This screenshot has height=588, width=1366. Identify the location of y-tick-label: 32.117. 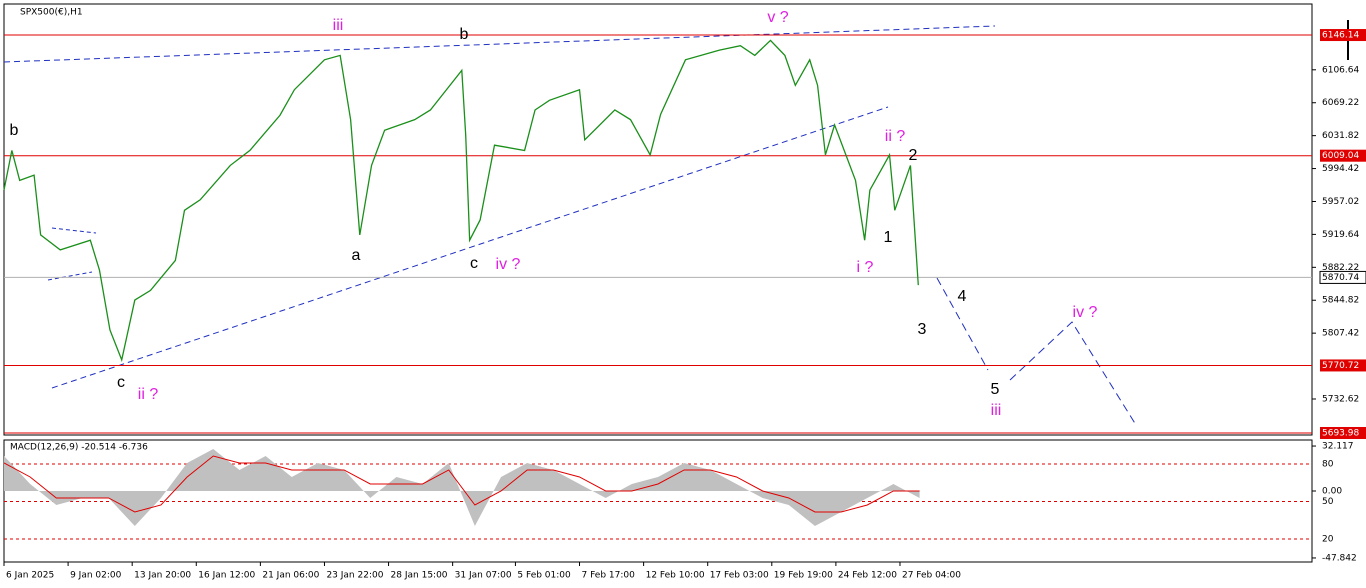
(1338, 447).